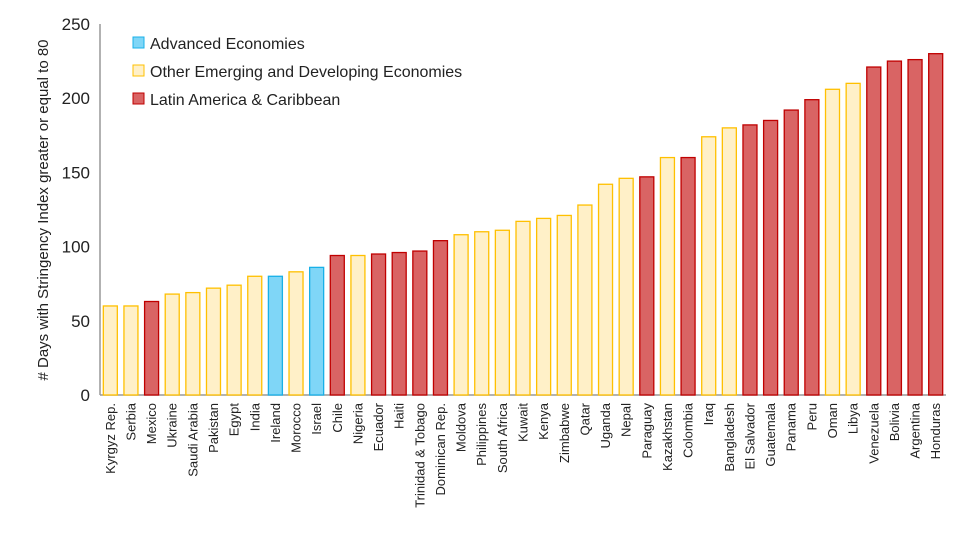 The width and height of the screenshot is (966, 537). What do you see at coordinates (915, 430) in the screenshot?
I see `x-tick-label: Argentina` at bounding box center [915, 430].